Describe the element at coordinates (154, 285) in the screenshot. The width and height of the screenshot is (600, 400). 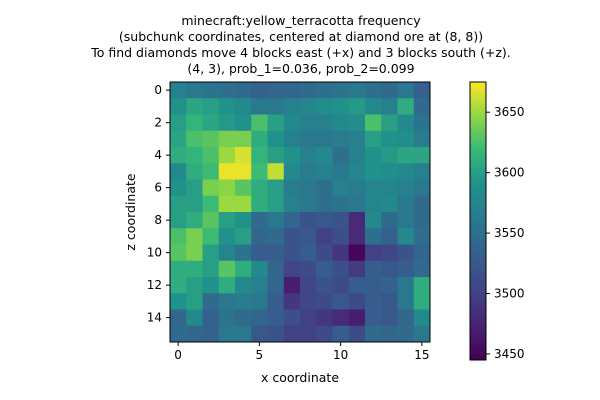
I see `y-tick-label: 12` at that location.